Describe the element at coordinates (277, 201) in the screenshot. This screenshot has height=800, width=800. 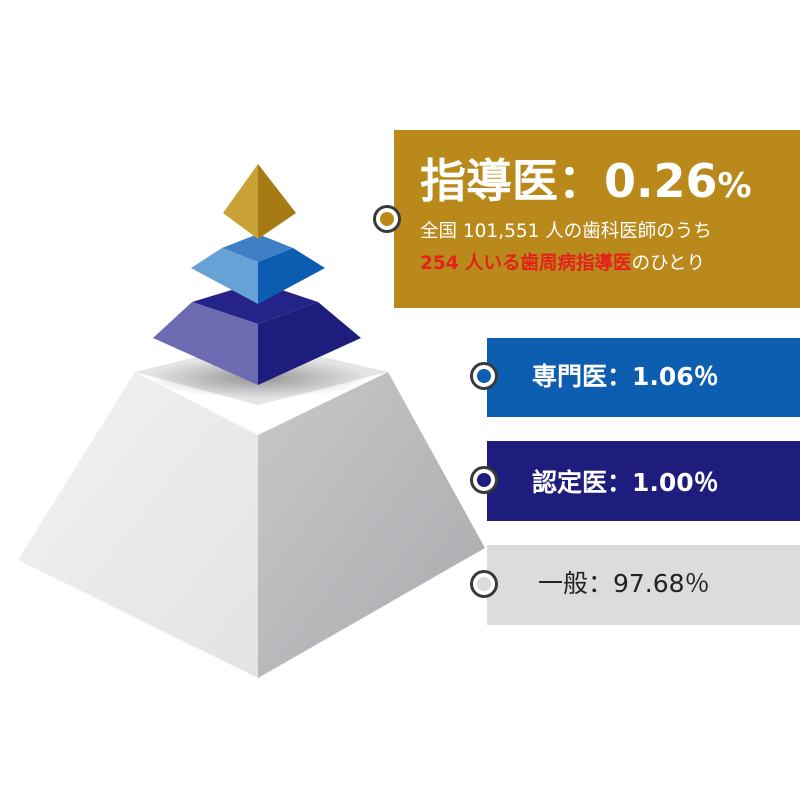
I see `tier-top-right-face` at that location.